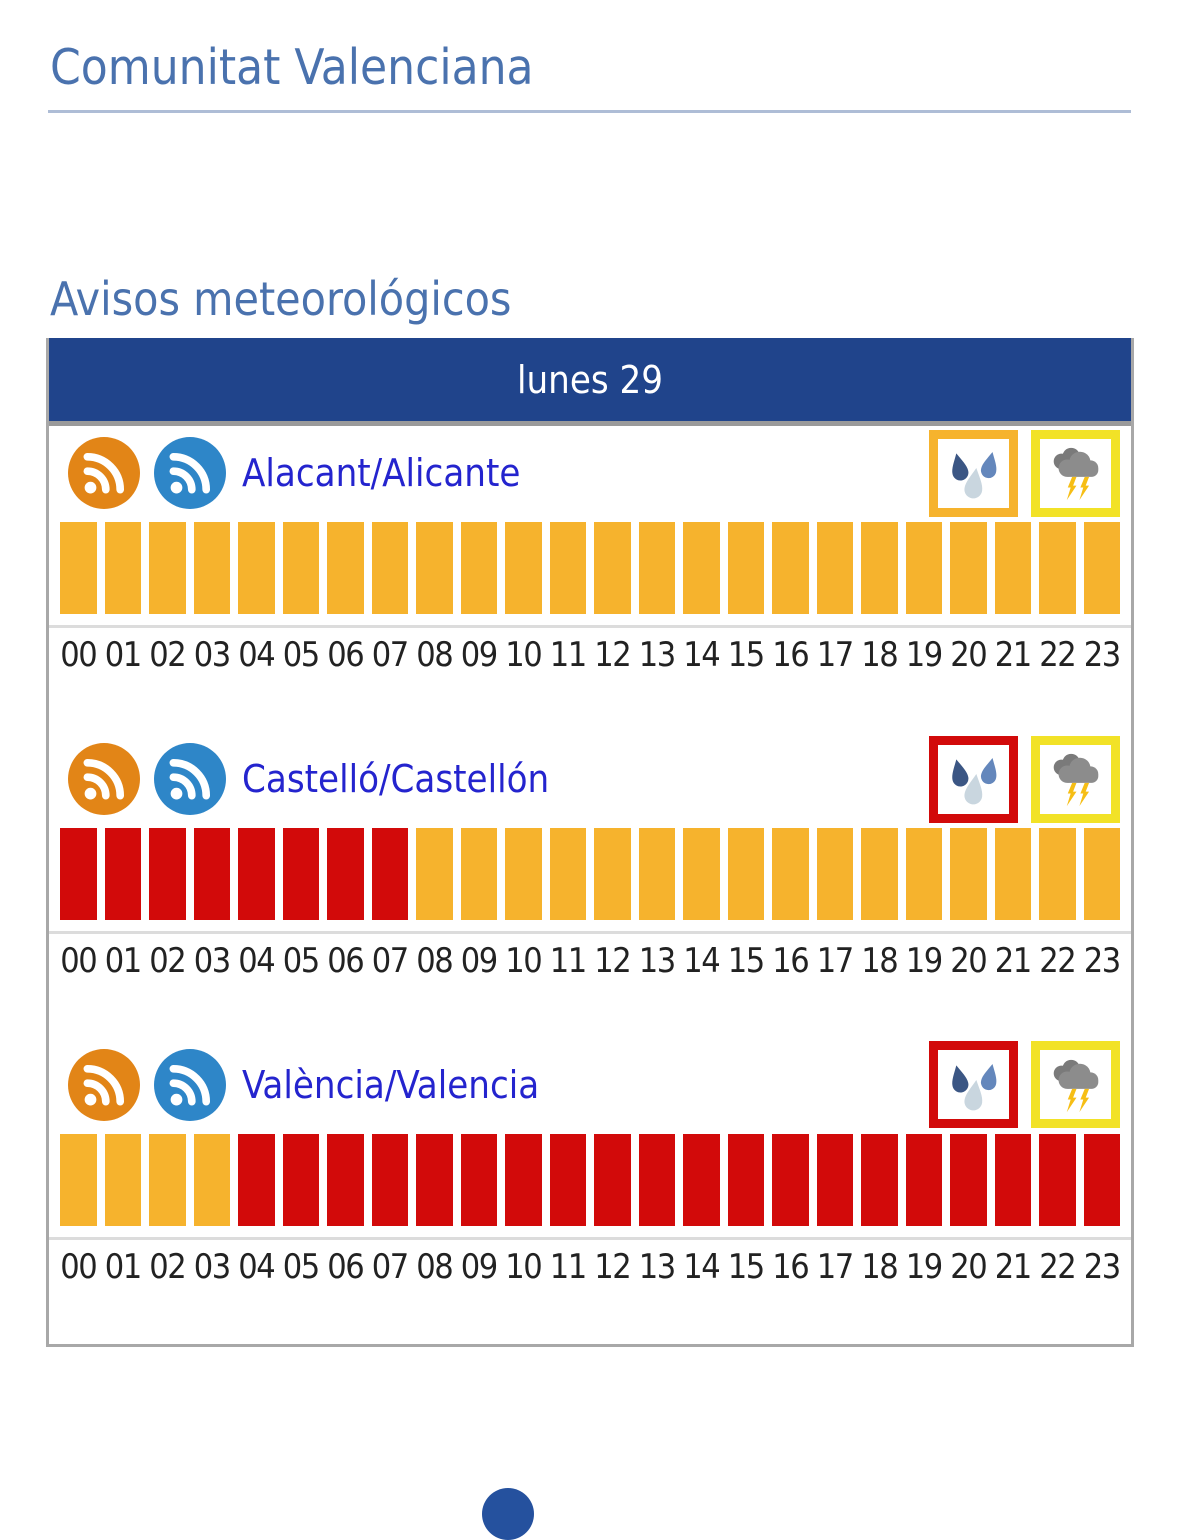  I want to click on footer-logo-partial, so click(508, 1514).